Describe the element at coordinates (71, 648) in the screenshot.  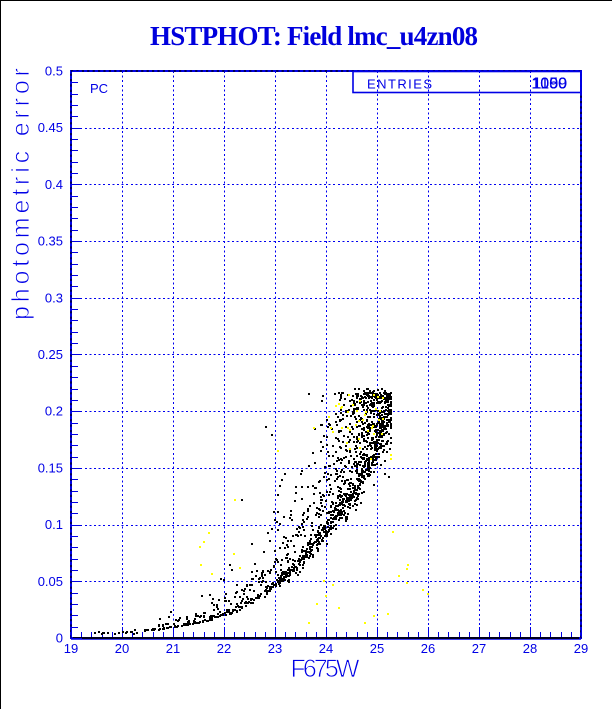
I see `svg-text: 19` at that location.